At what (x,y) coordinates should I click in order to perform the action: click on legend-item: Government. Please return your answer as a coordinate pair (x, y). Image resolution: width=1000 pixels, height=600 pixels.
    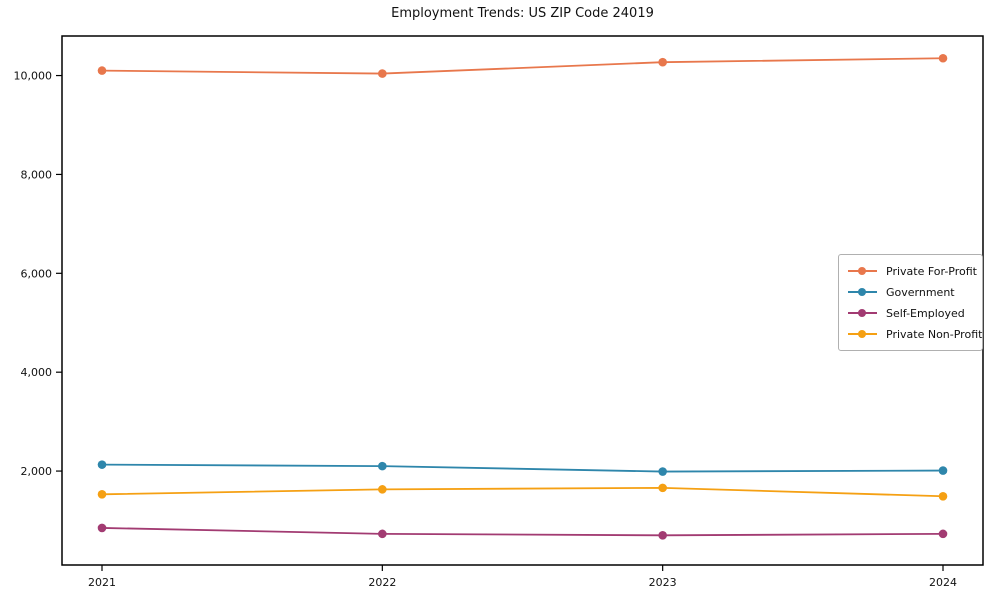
    Looking at the image, I should click on (911, 292).